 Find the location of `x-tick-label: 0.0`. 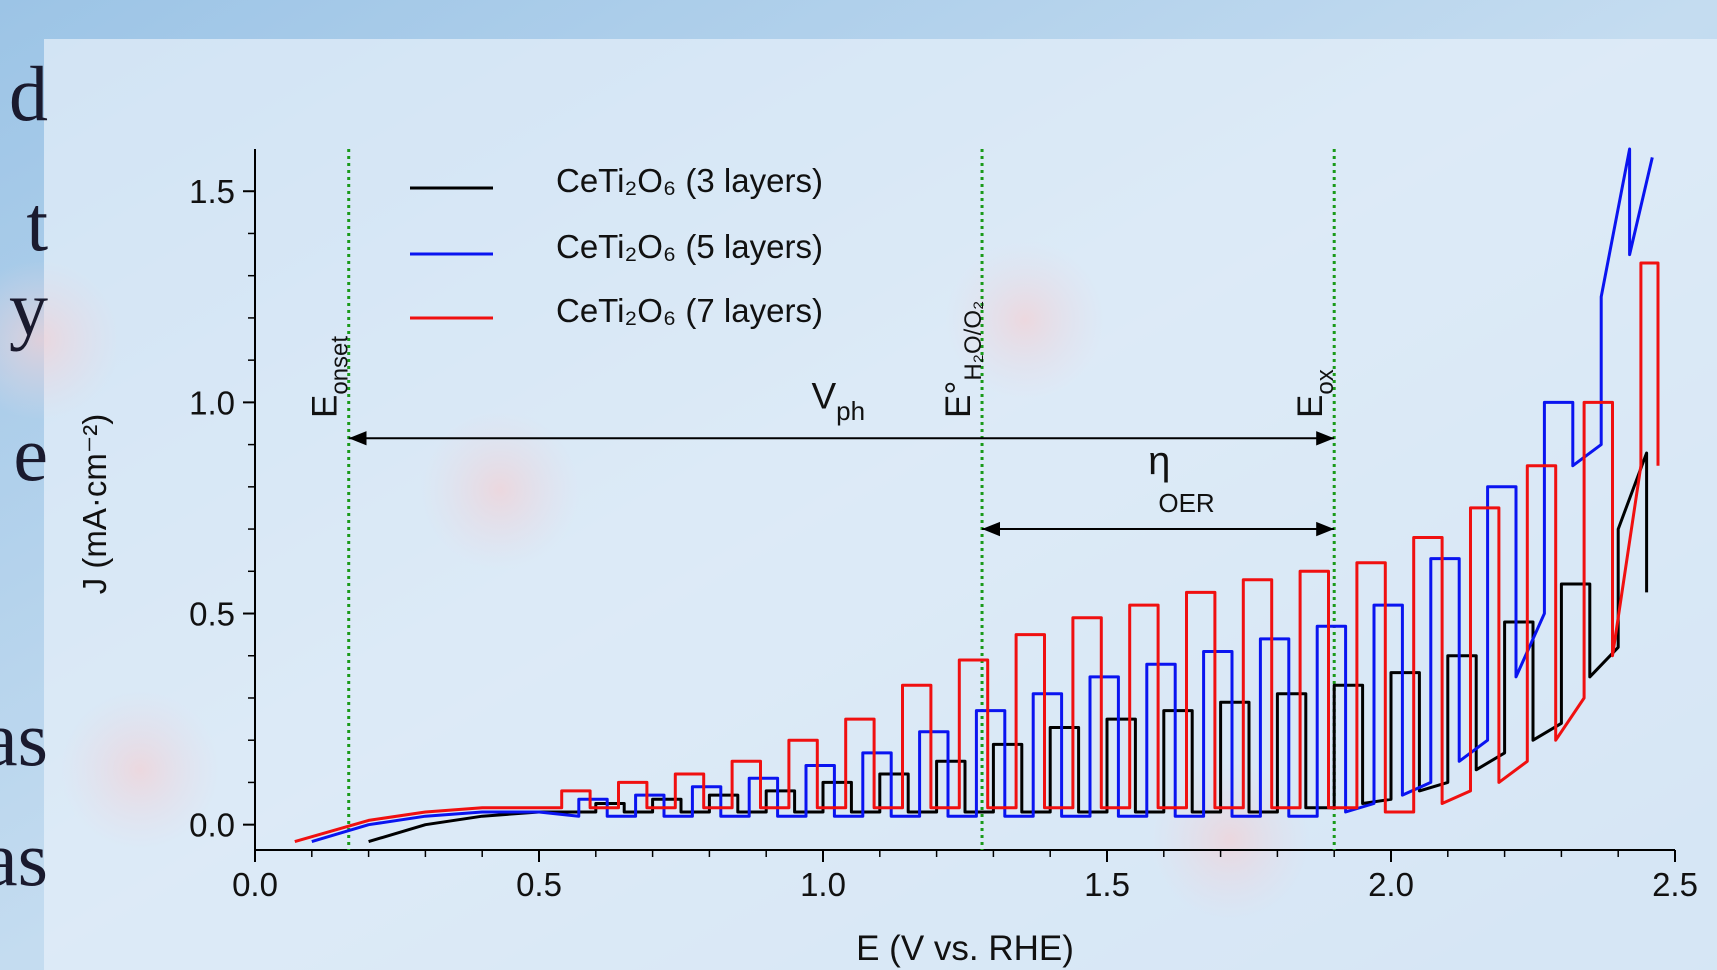

x-tick-label: 0.0 is located at coordinates (255, 884).